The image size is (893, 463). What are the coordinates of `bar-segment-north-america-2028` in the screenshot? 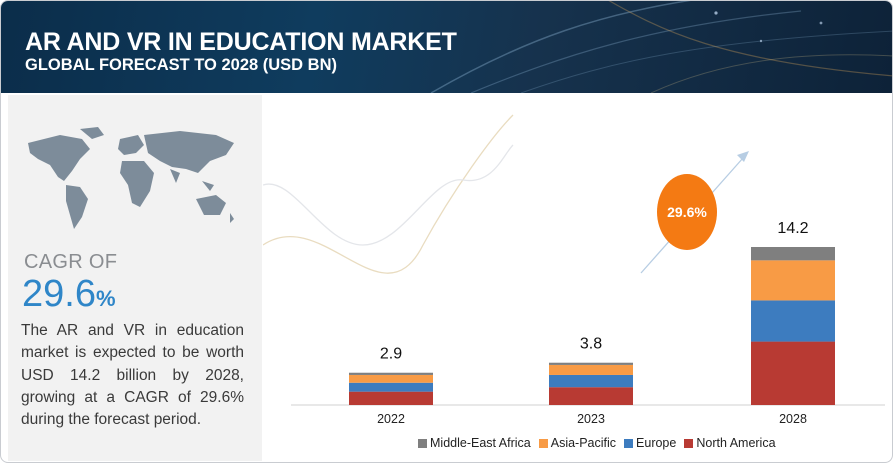 It's located at (793, 373).